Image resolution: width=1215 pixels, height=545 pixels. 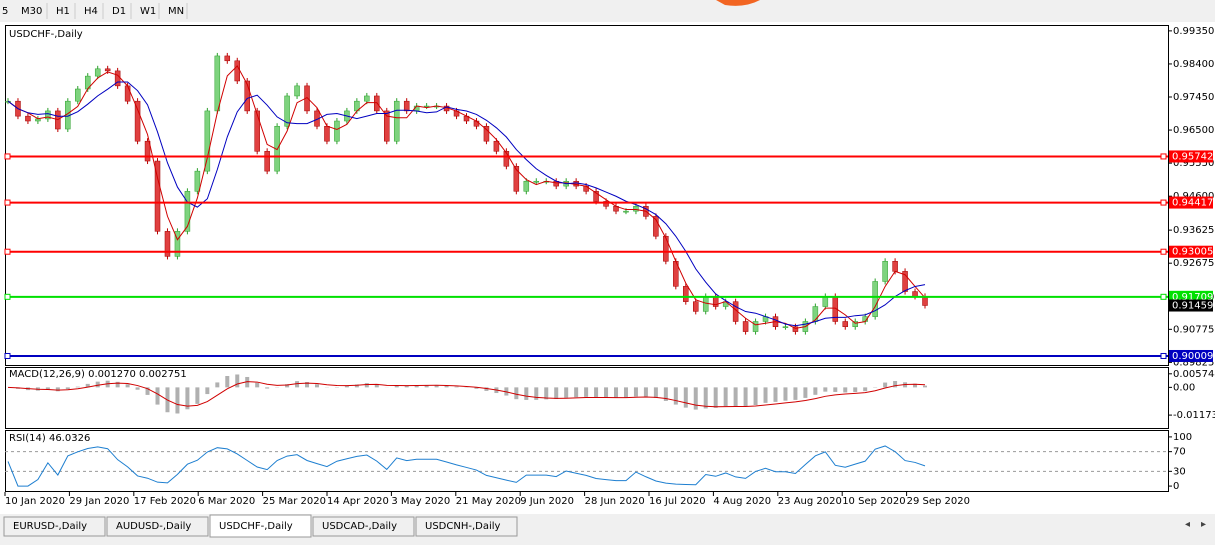 What do you see at coordinates (226, 501) in the screenshot?
I see `x-tick-label: 6 Mar 2020` at bounding box center [226, 501].